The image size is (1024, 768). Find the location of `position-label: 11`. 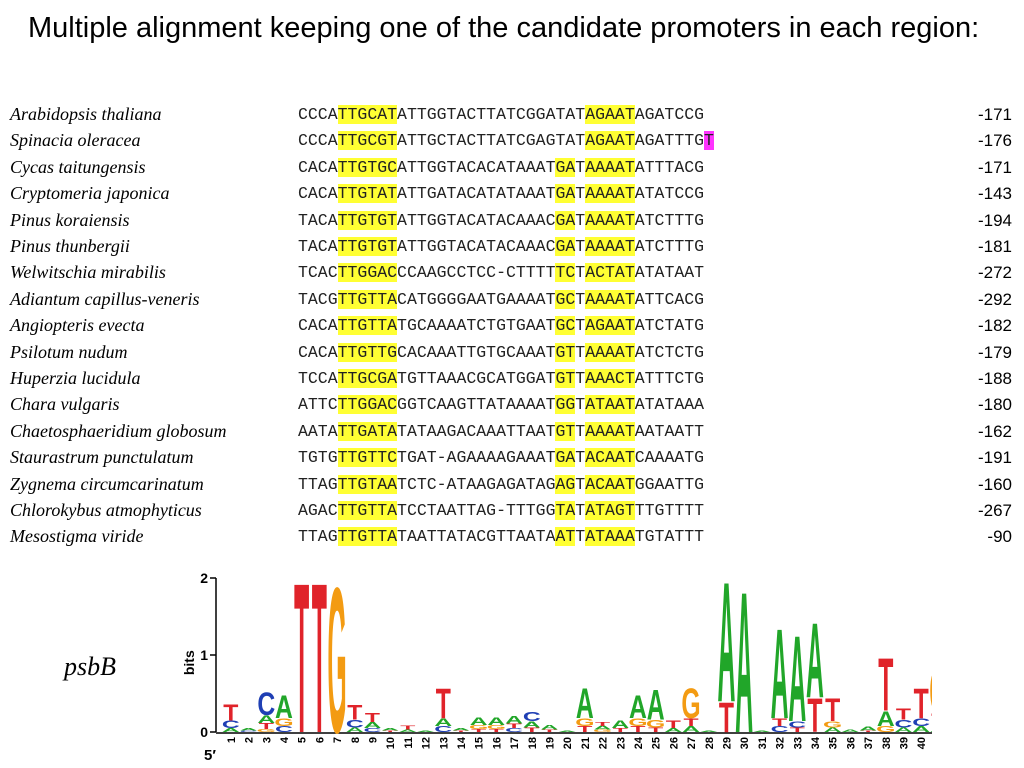

position-label: 11 is located at coordinates (409, 743).